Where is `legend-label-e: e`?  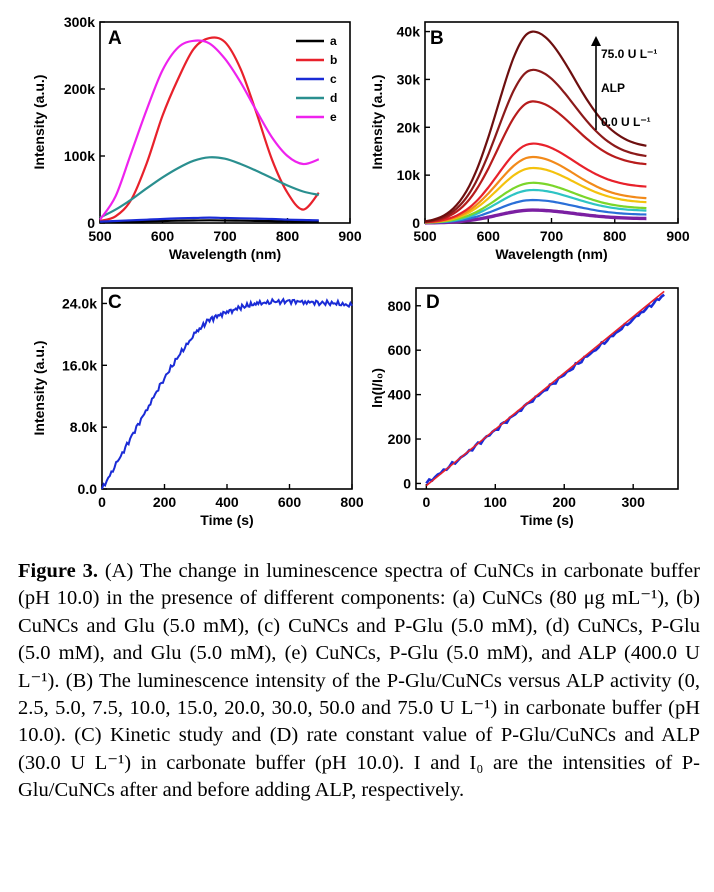
legend-label-e: e is located at coordinates (333, 117).